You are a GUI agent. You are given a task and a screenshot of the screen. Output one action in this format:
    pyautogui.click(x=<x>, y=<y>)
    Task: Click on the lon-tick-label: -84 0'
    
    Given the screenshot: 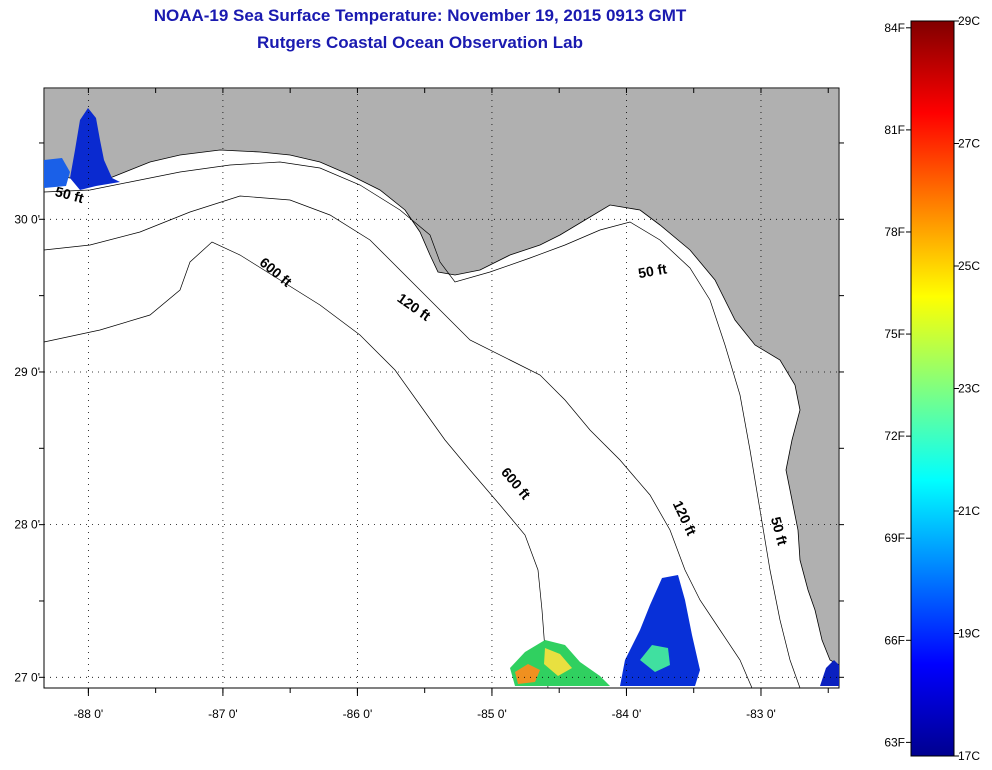 What is the action you would take?
    pyautogui.click(x=627, y=714)
    